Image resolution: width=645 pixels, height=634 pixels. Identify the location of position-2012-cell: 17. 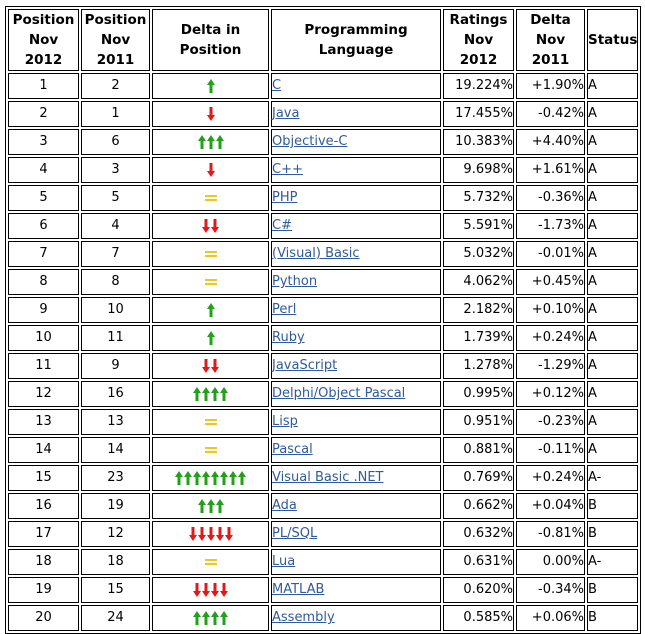
(43, 534).